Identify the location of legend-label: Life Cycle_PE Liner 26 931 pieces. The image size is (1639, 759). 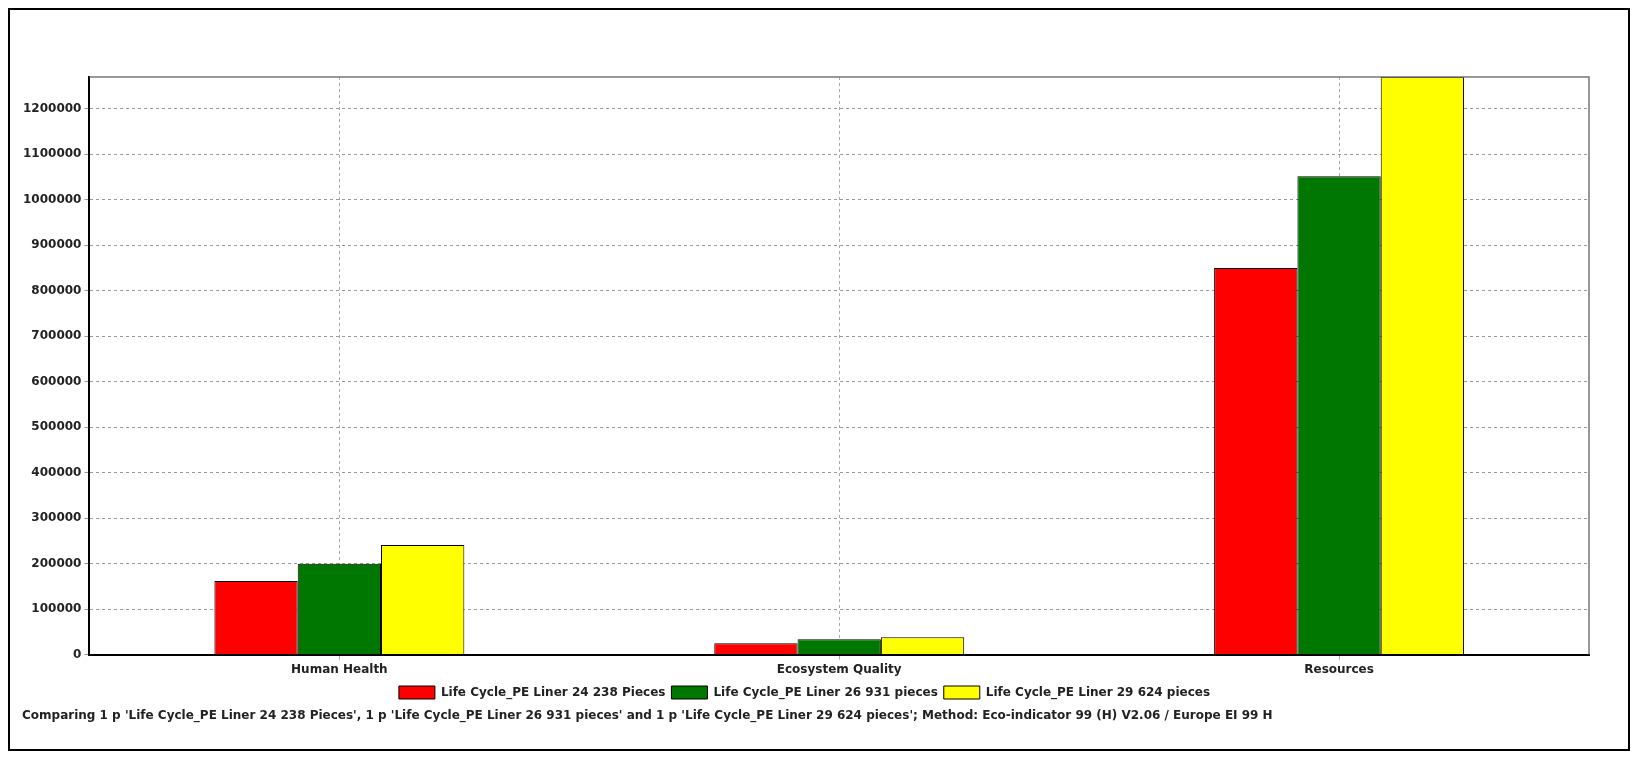
(825, 692).